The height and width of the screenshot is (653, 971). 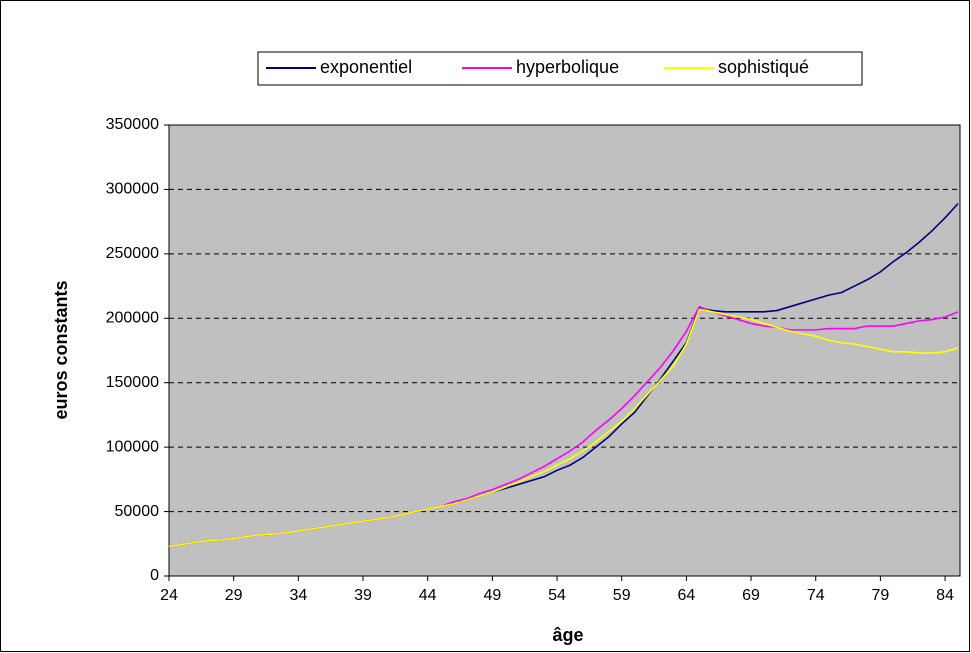 What do you see at coordinates (132, 318) in the screenshot?
I see `y-tick-label: 200000` at bounding box center [132, 318].